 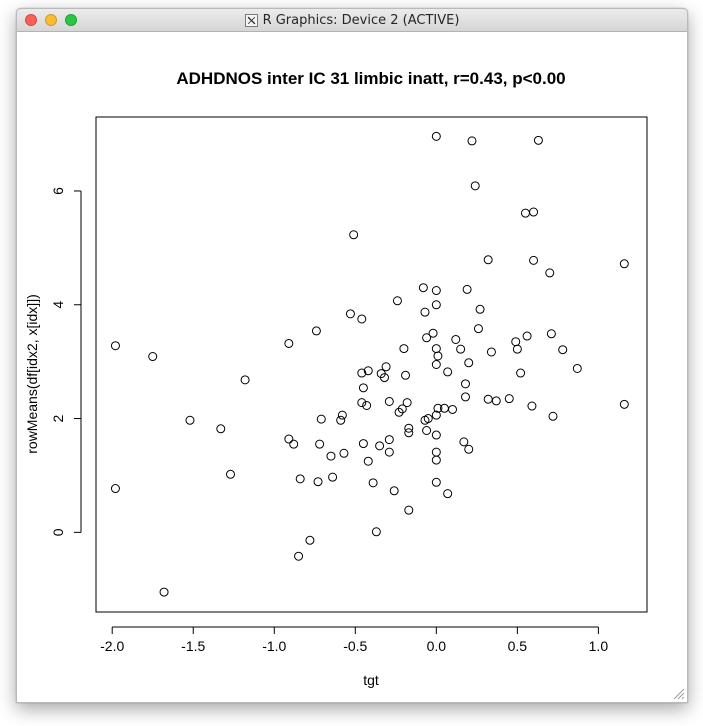 I want to click on window-title: R Graphics: Device 2 (ACTIVE), so click(x=361, y=20).